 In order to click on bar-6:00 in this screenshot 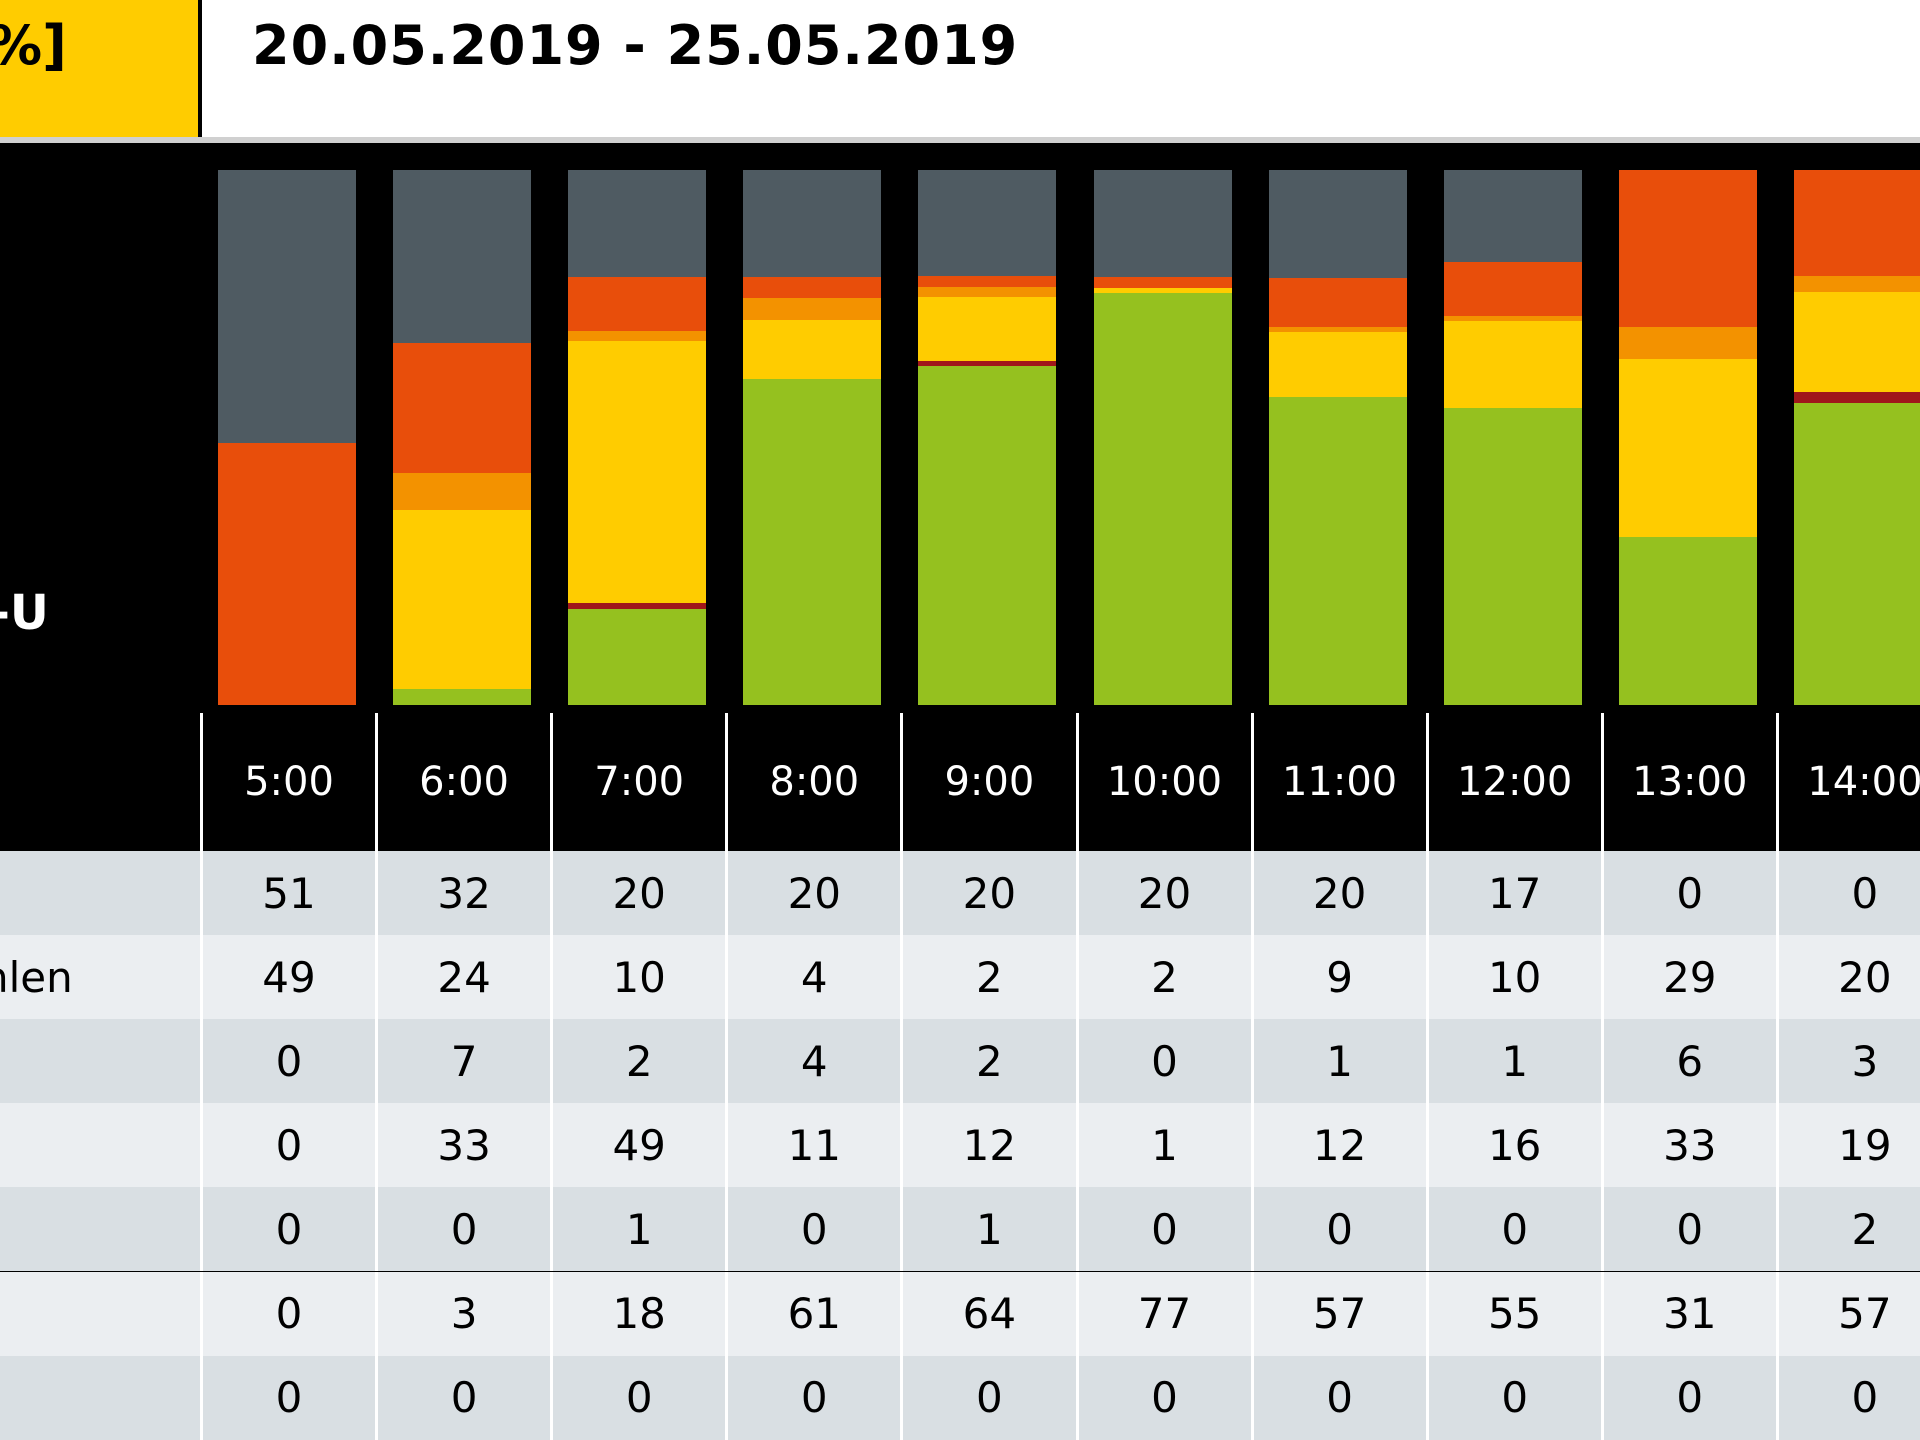, I will do `click(462, 437)`.